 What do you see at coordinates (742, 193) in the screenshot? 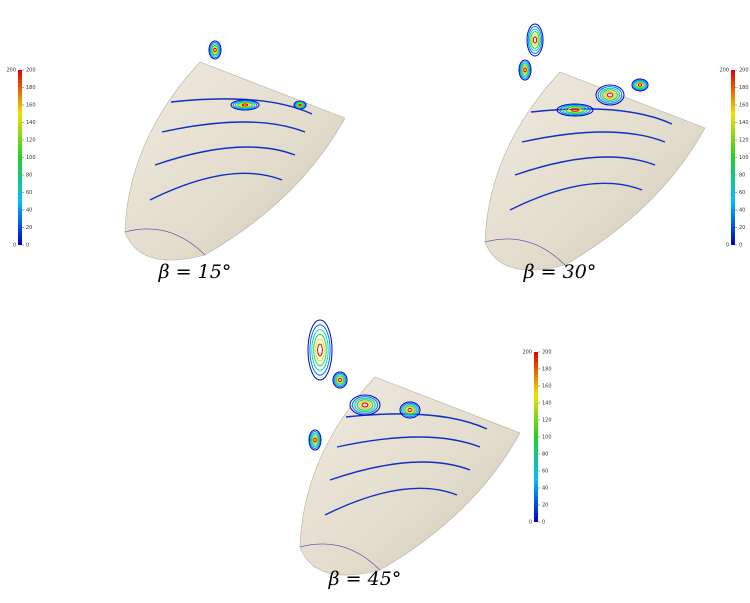
I see `colorbar-tick-label: 60` at bounding box center [742, 193].